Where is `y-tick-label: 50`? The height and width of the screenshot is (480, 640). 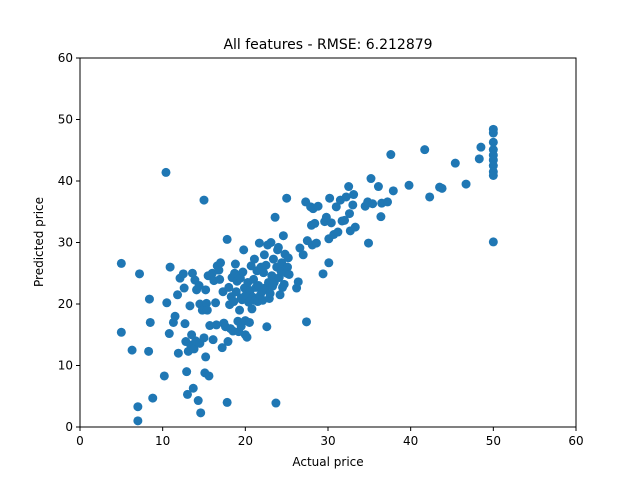 y-tick-label: 50 is located at coordinates (65, 120).